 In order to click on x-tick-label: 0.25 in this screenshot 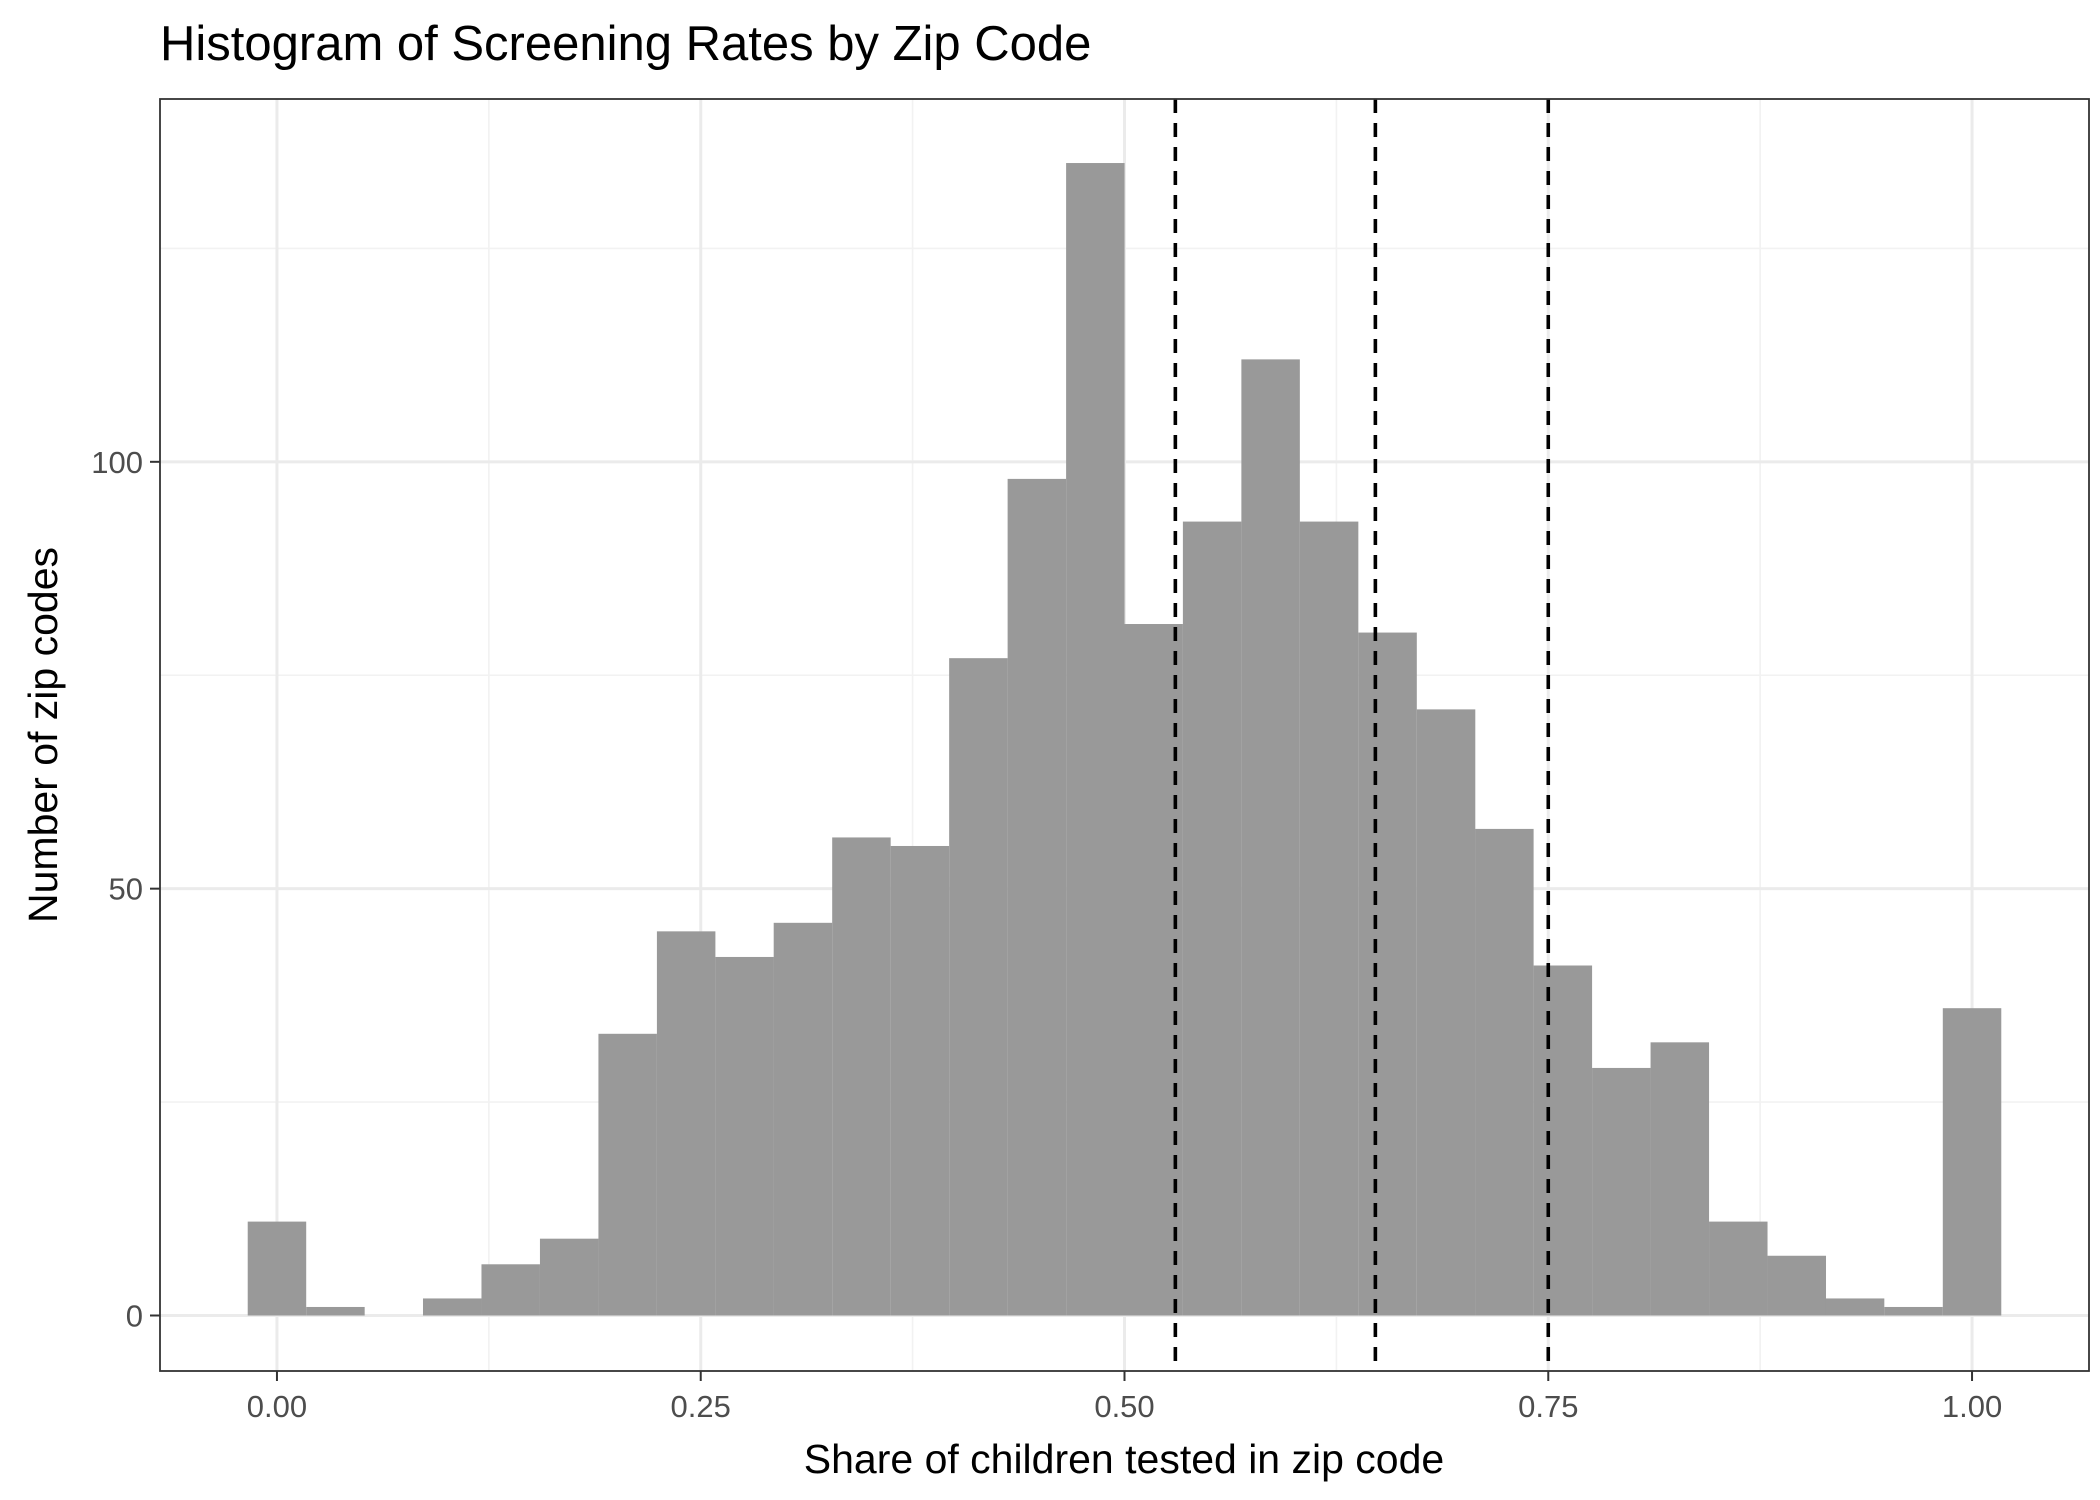, I will do `click(701, 1406)`.